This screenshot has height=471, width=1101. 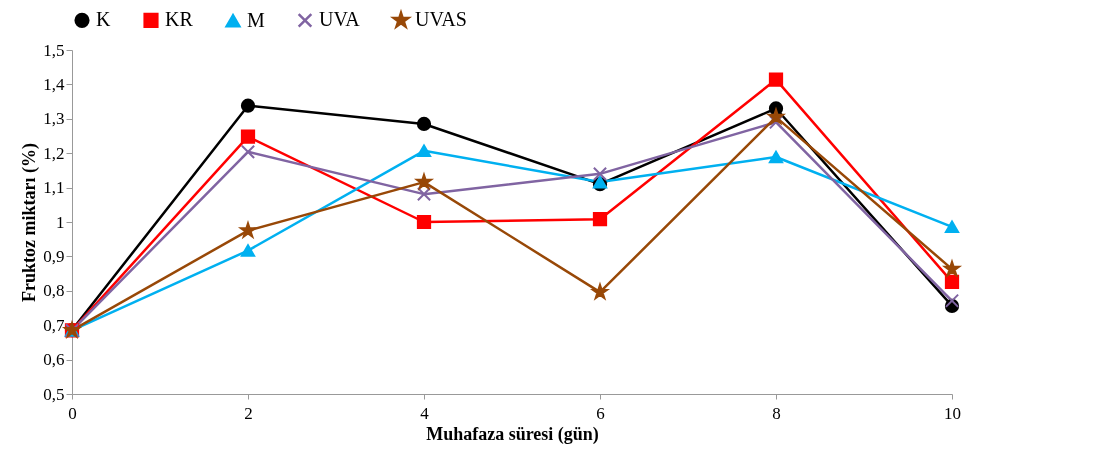 What do you see at coordinates (60, 222) in the screenshot?
I see `y-tick-label: 1` at bounding box center [60, 222].